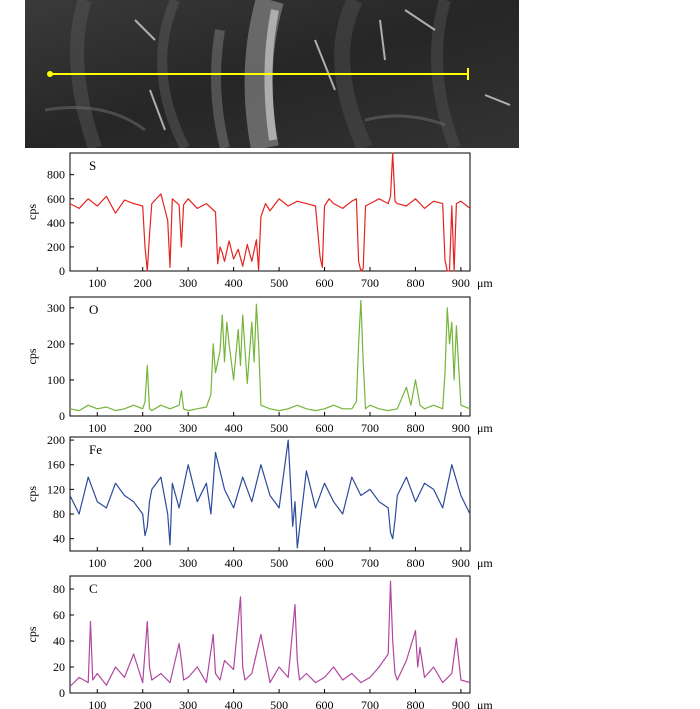  What do you see at coordinates (370, 428) in the screenshot?
I see `o-x-tick-label: 700` at bounding box center [370, 428].